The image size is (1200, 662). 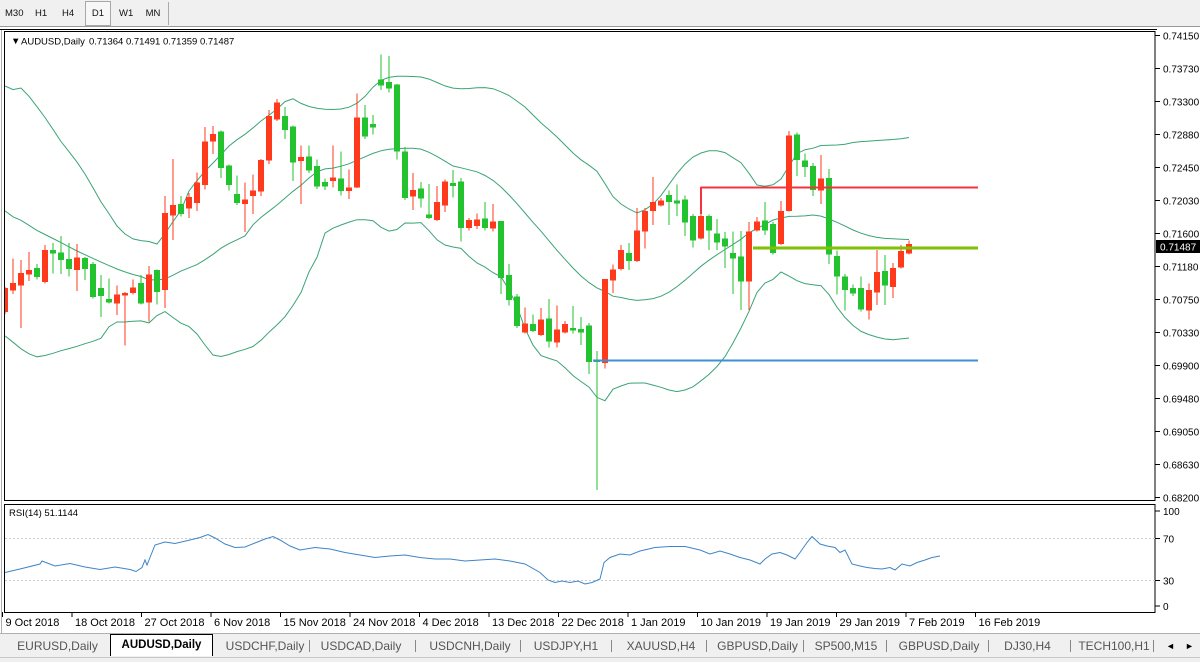 I want to click on svg-text: 0.72880, so click(x=1181, y=136).